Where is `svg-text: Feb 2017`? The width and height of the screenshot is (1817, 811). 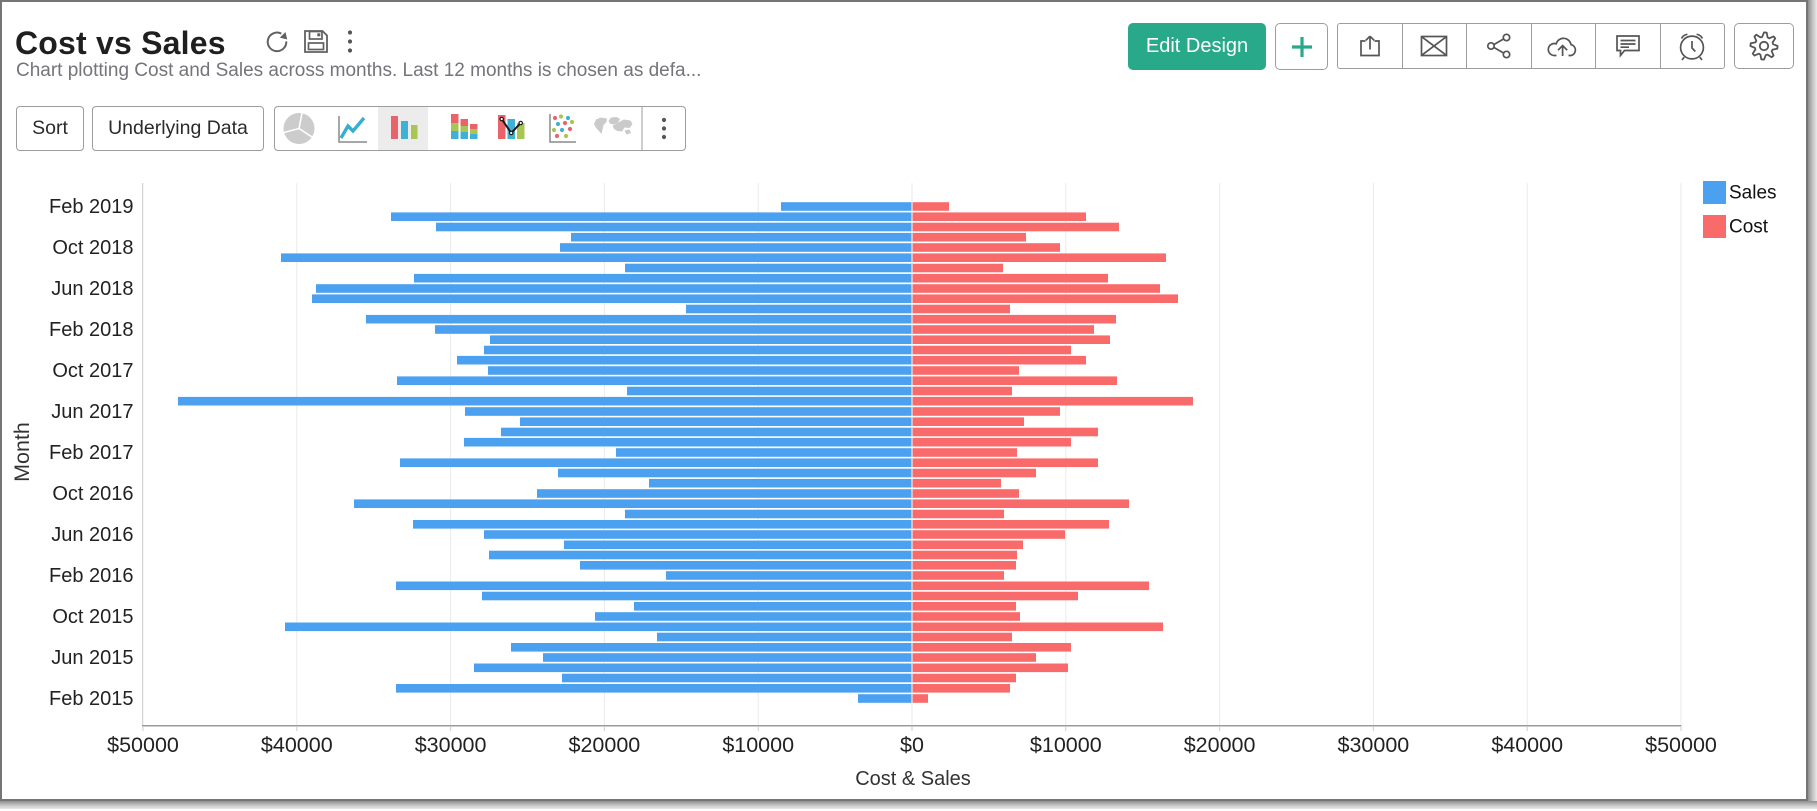
svg-text: Feb 2017 is located at coordinates (91, 453).